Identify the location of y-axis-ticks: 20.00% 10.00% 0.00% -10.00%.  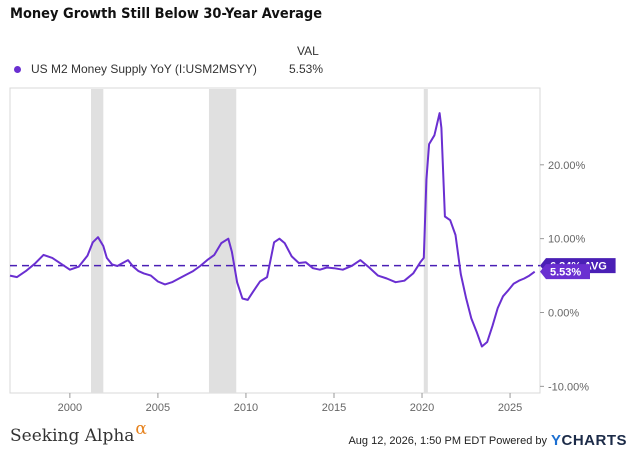
(564, 276).